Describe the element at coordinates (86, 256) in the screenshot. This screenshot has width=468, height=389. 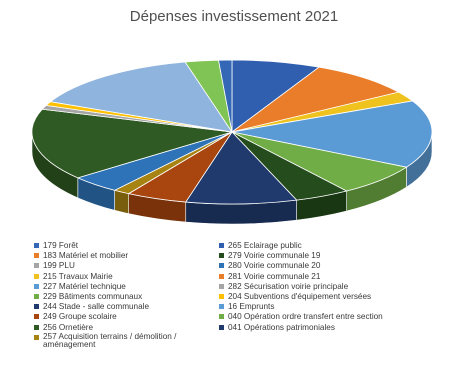
I see `legend-label: 183 Matériel et mobilier` at that location.